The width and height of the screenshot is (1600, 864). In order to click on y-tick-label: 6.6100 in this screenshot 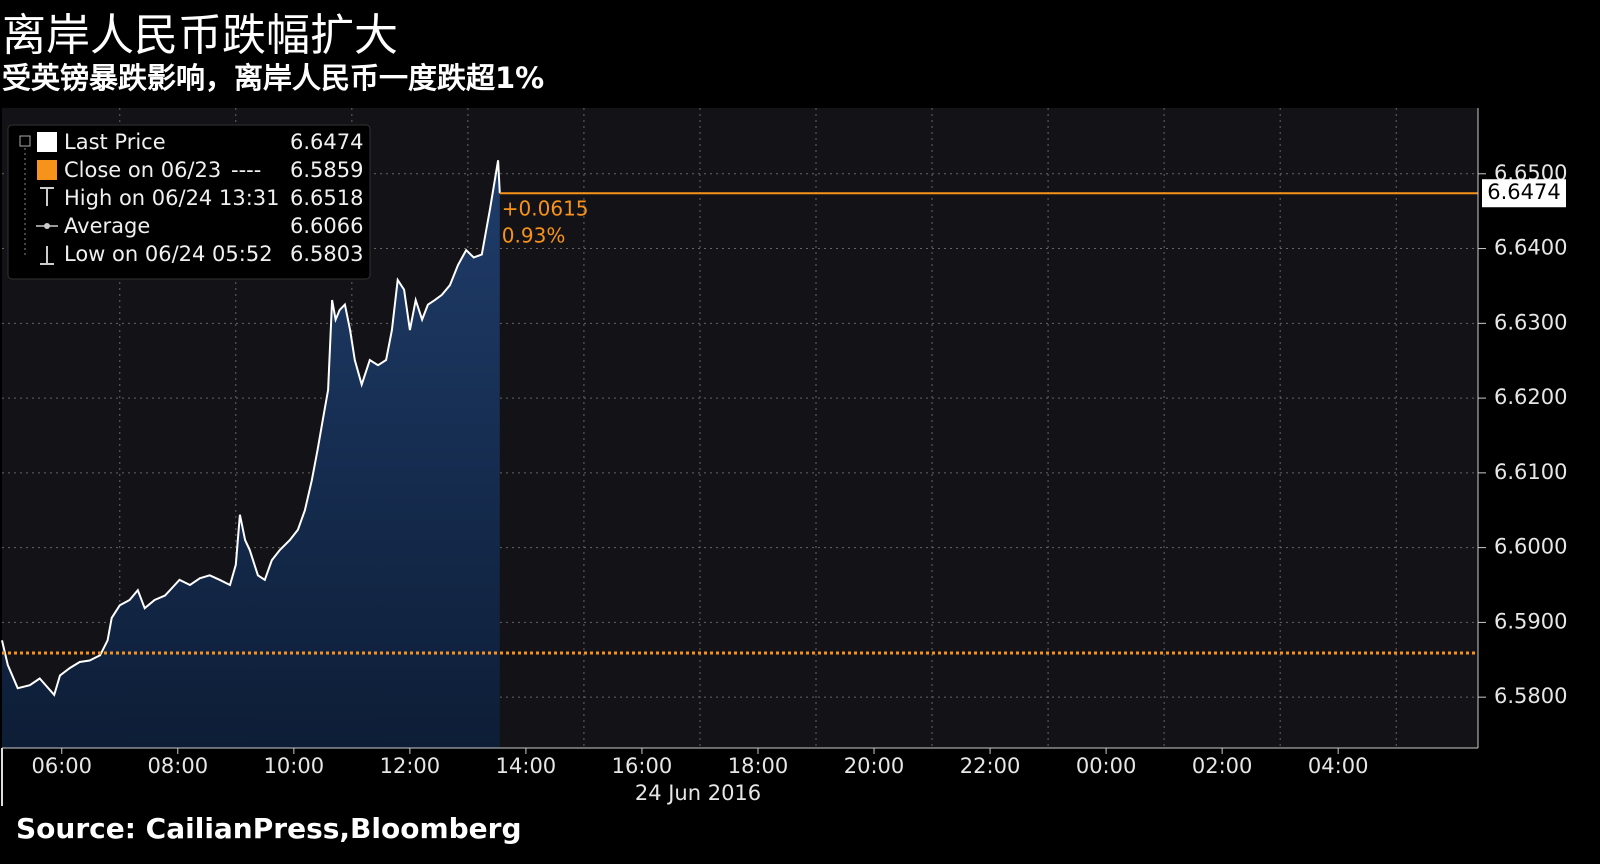, I will do `click(1530, 472)`.